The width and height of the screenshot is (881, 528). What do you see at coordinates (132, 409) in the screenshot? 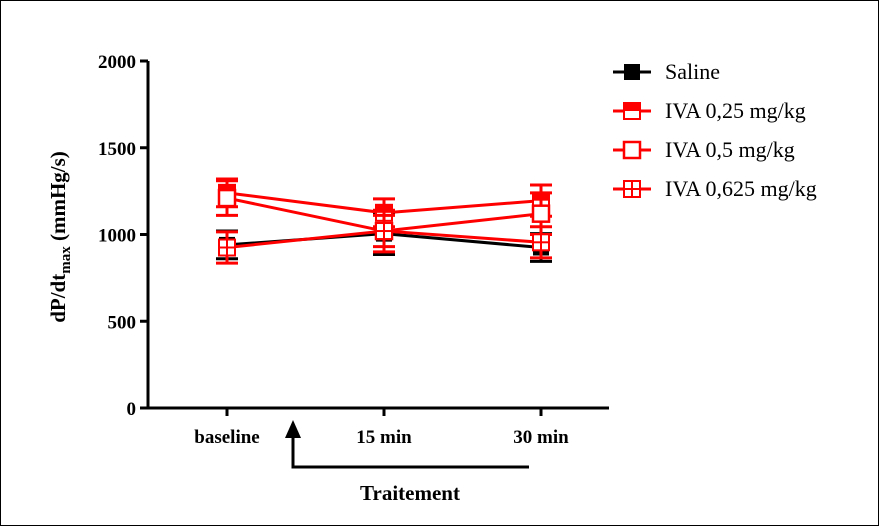
I see `y-tick-label: 0` at bounding box center [132, 409].